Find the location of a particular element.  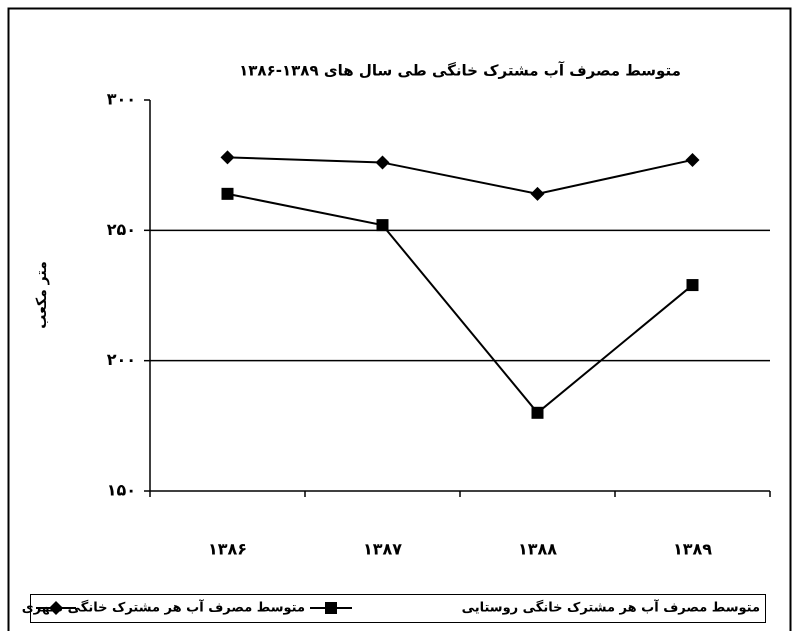

x-tick-label: ۱۳۸۶ is located at coordinates (227, 549).